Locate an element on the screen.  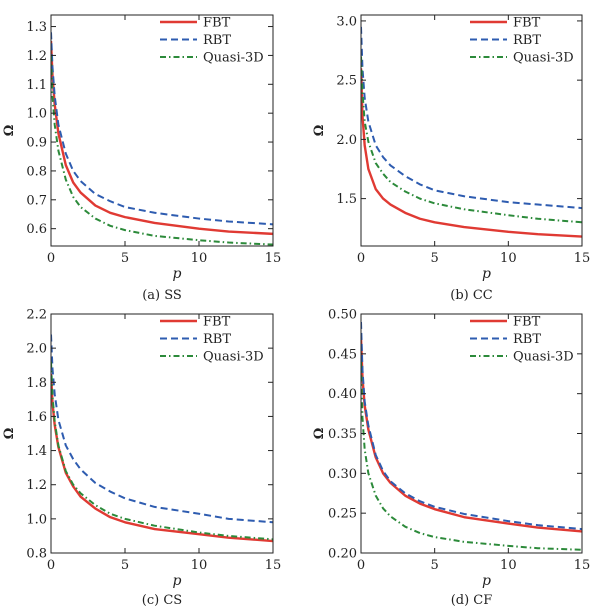
y-tick-label: 0.50 is located at coordinates (342, 315).